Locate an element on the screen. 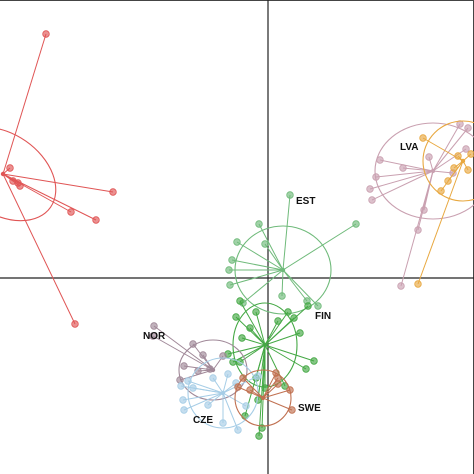 The width and height of the screenshot is (474, 474). series-est: EST is located at coordinates (292, 253).